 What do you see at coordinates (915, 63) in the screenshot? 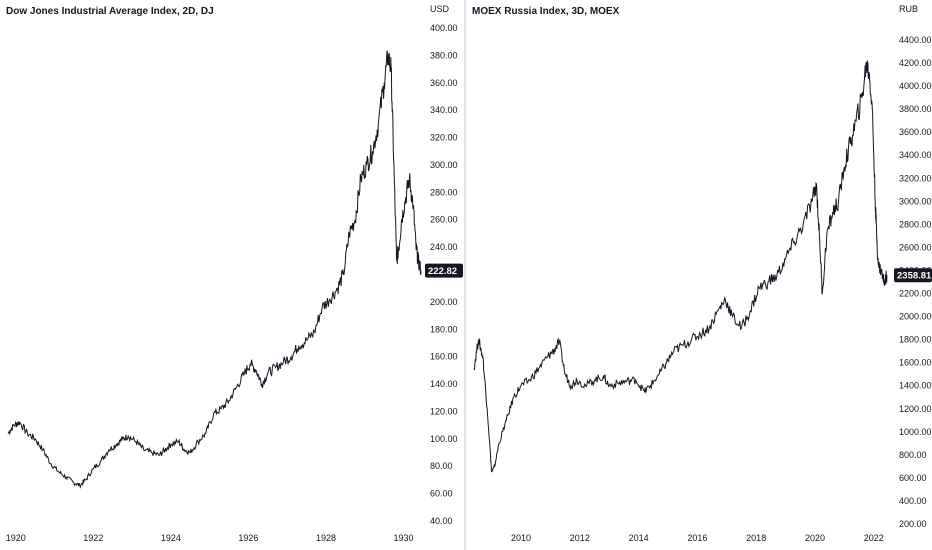
I see `y-tick-label: 4200.00` at bounding box center [915, 63].